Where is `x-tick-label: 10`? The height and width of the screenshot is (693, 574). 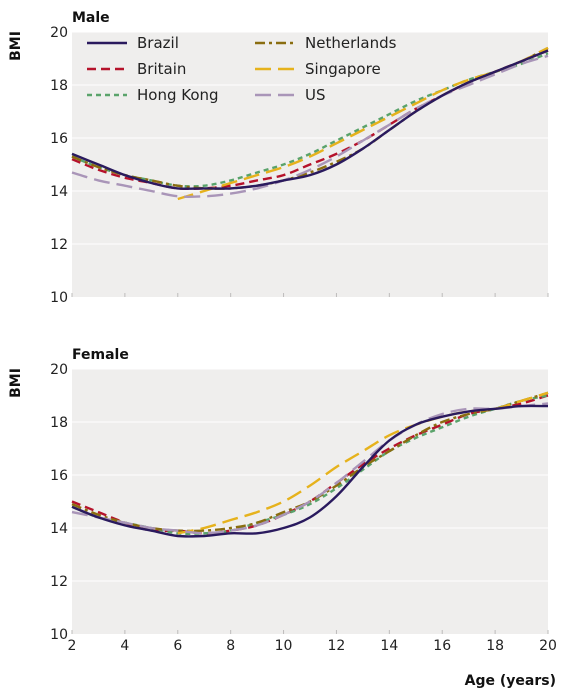
x-tick-label: 10 is located at coordinates (284, 646).